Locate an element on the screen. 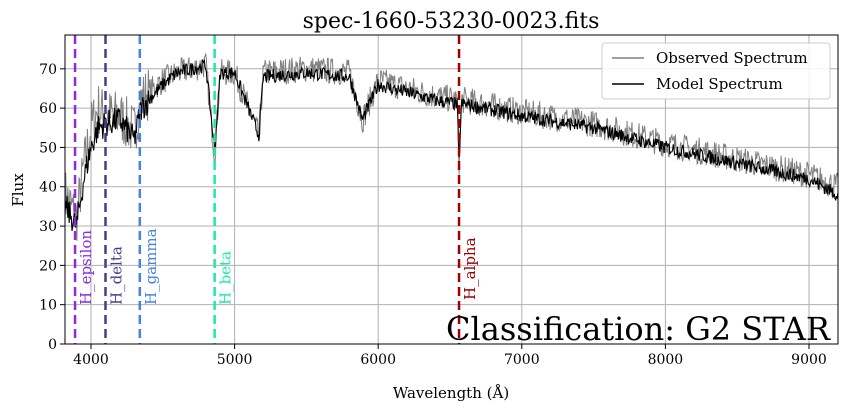 The height and width of the screenshot is (412, 848). y-tick-label: 70 is located at coordinates (48, 70).